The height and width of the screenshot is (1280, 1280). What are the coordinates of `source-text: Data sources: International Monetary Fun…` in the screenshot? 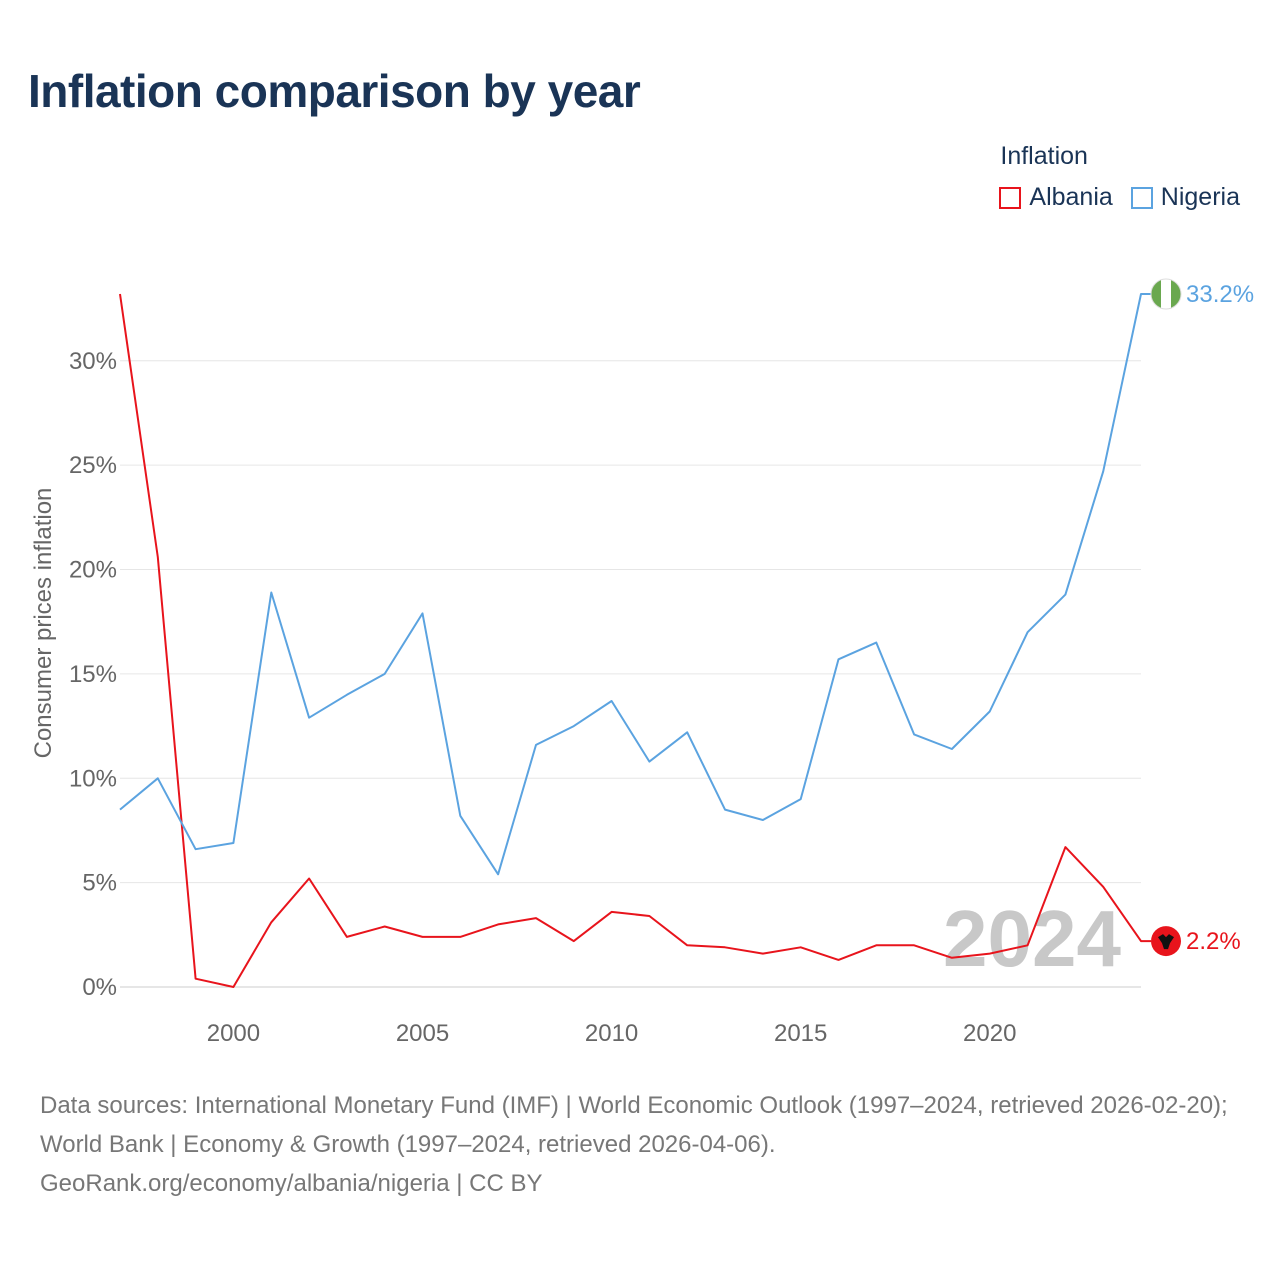 It's located at (634, 1125).